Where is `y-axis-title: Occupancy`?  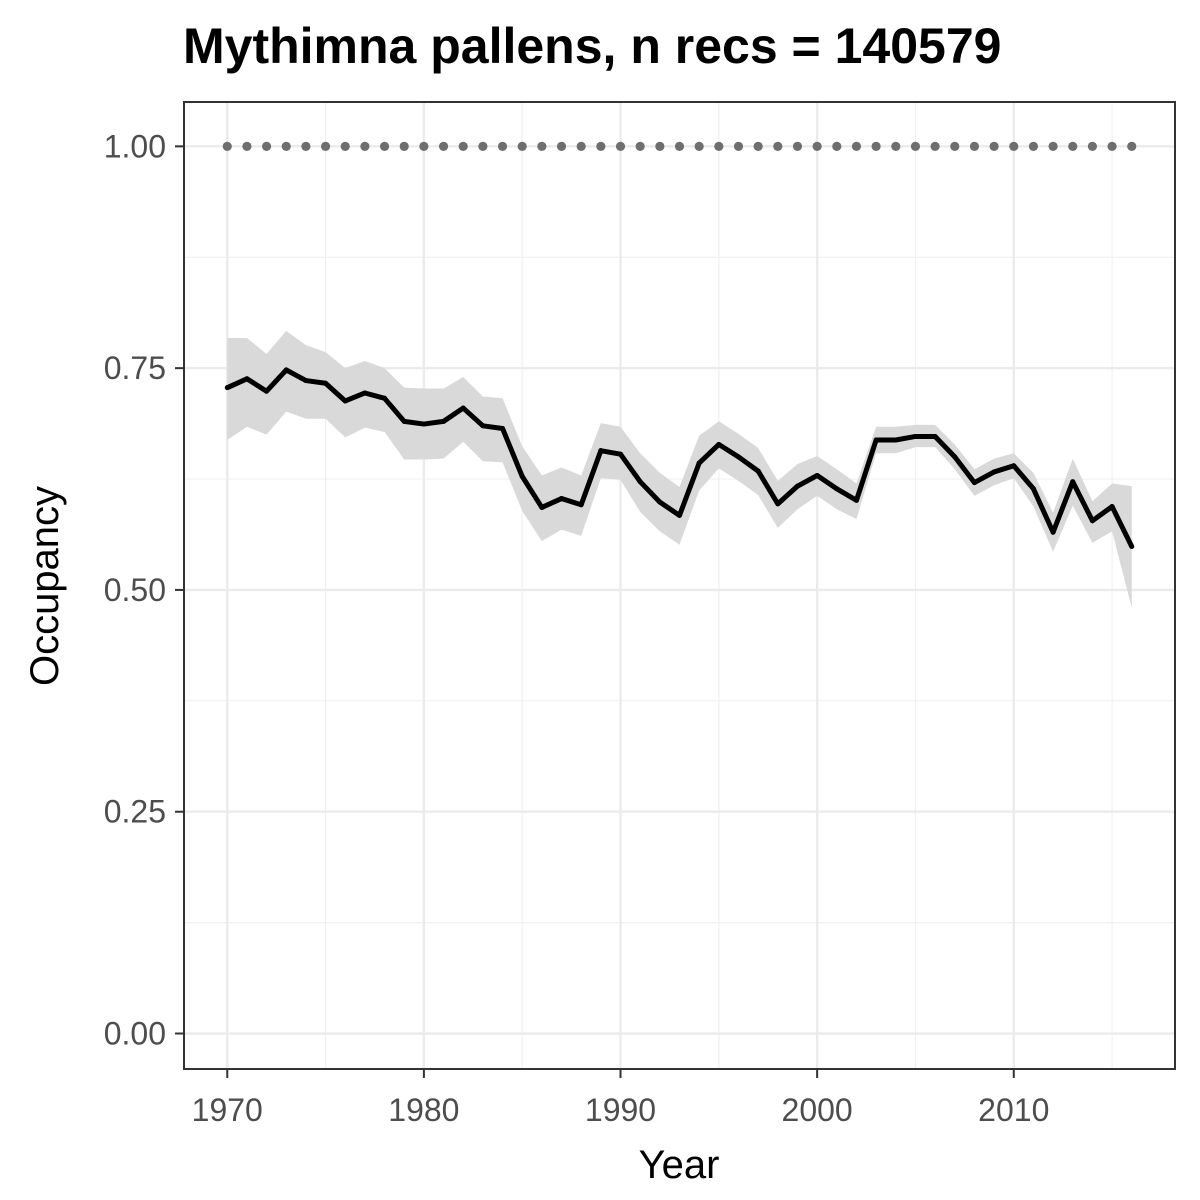 y-axis-title: Occupancy is located at coordinates (45, 586).